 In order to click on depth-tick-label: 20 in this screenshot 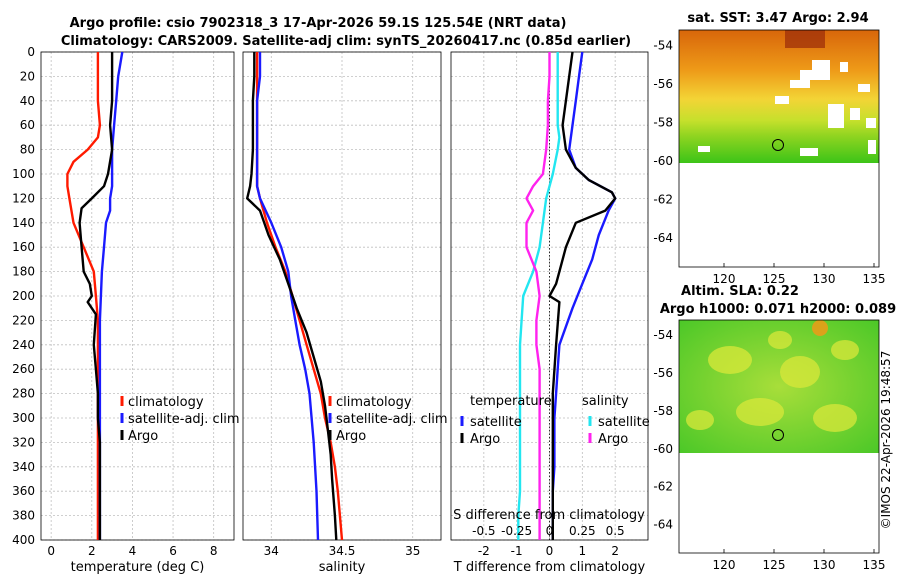, I will do `click(27, 76)`.